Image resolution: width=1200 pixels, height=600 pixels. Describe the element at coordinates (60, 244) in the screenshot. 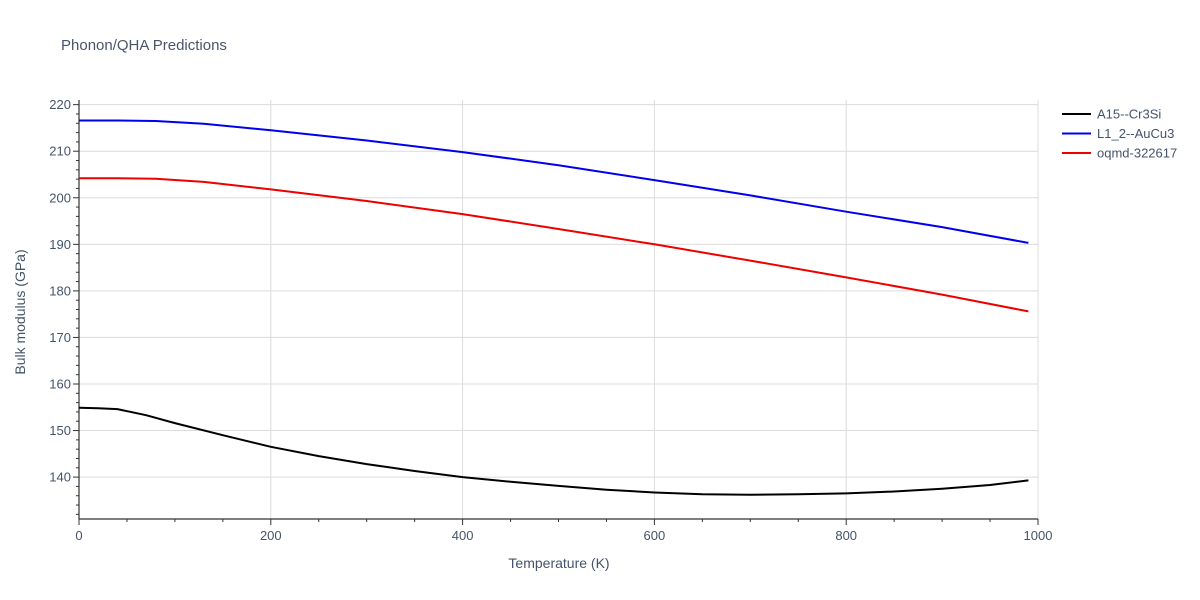

I see `y-tick-label: 190` at that location.